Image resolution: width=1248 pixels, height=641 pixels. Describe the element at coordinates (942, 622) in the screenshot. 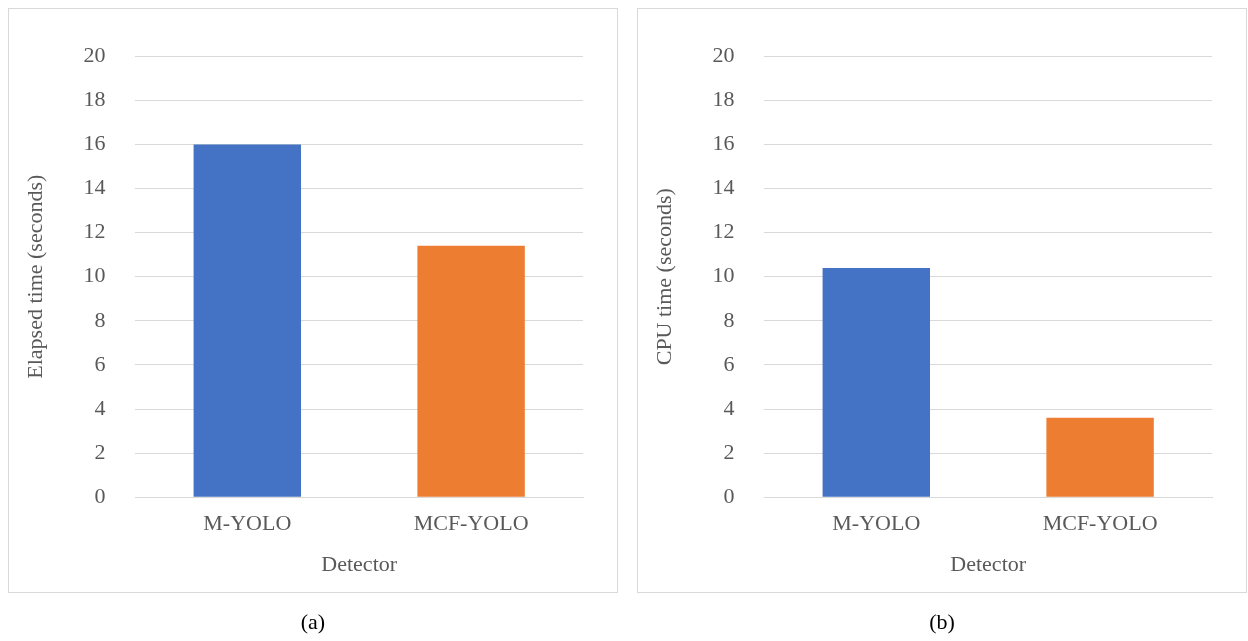

I see `text: (b)` at that location.